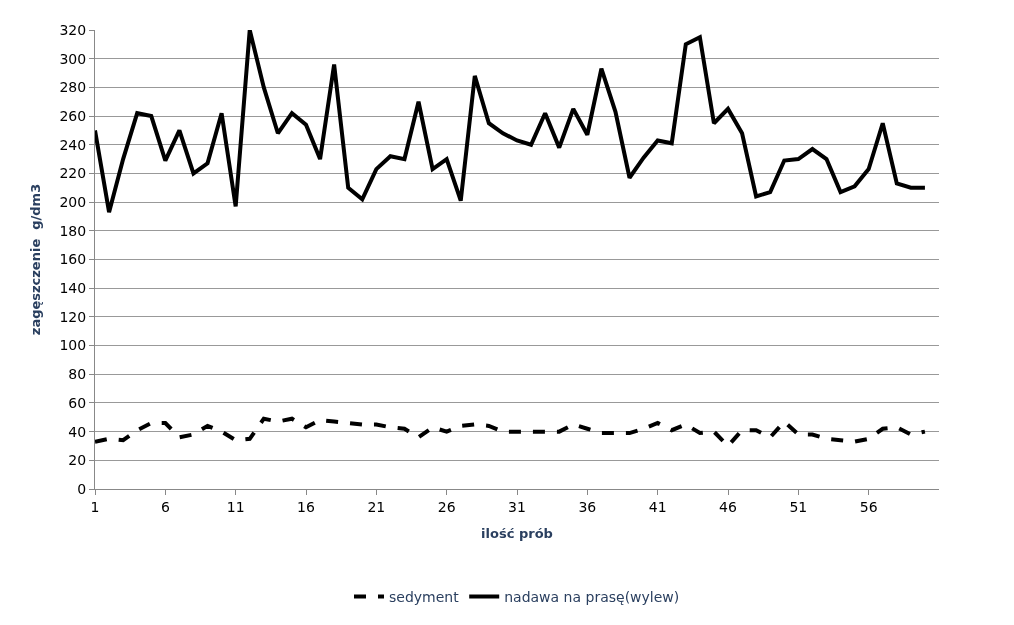 The width and height of the screenshot is (1014, 625). I want to click on x-tick-label: 46, so click(728, 506).